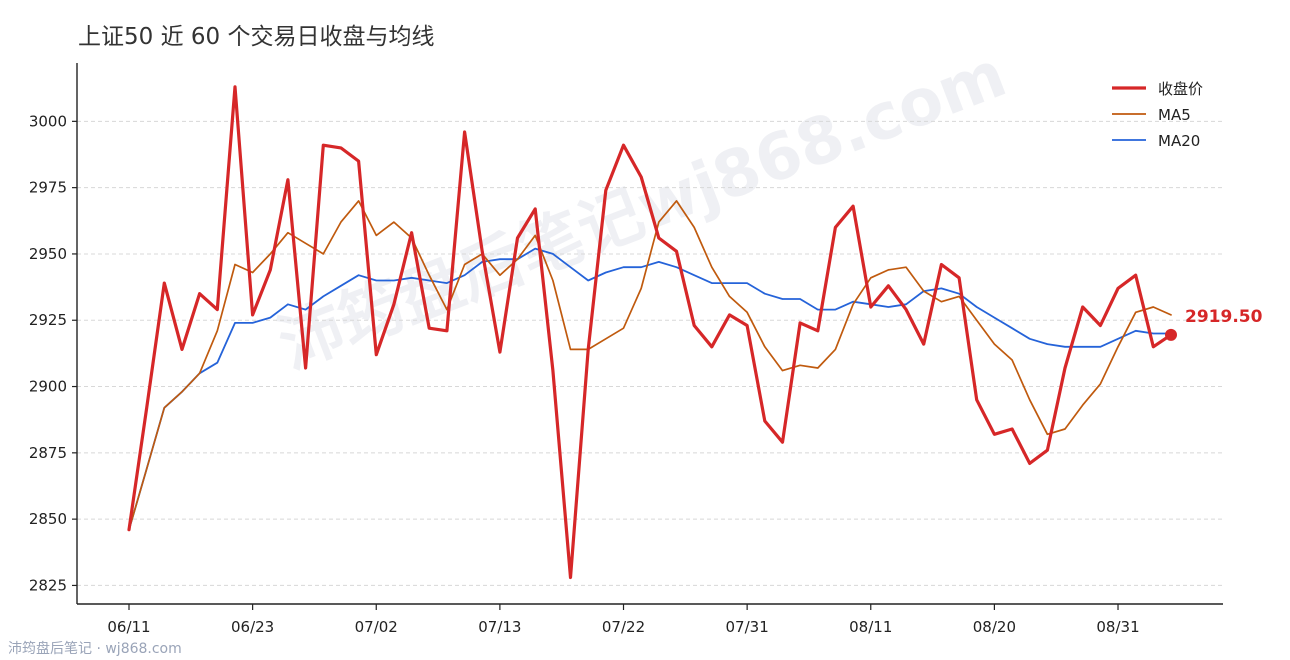  I want to click on last-point-marker, so click(1171, 334).